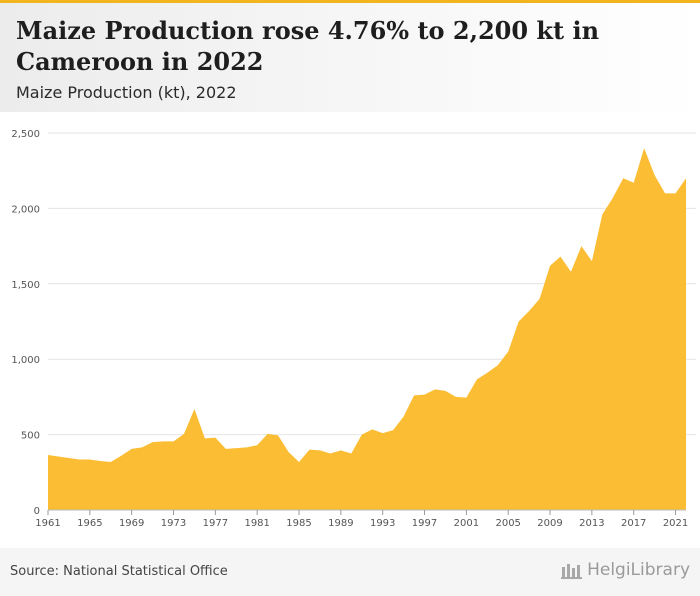  Describe the element at coordinates (47, 523) in the screenshot. I see `x-tick-label: 1961` at that location.